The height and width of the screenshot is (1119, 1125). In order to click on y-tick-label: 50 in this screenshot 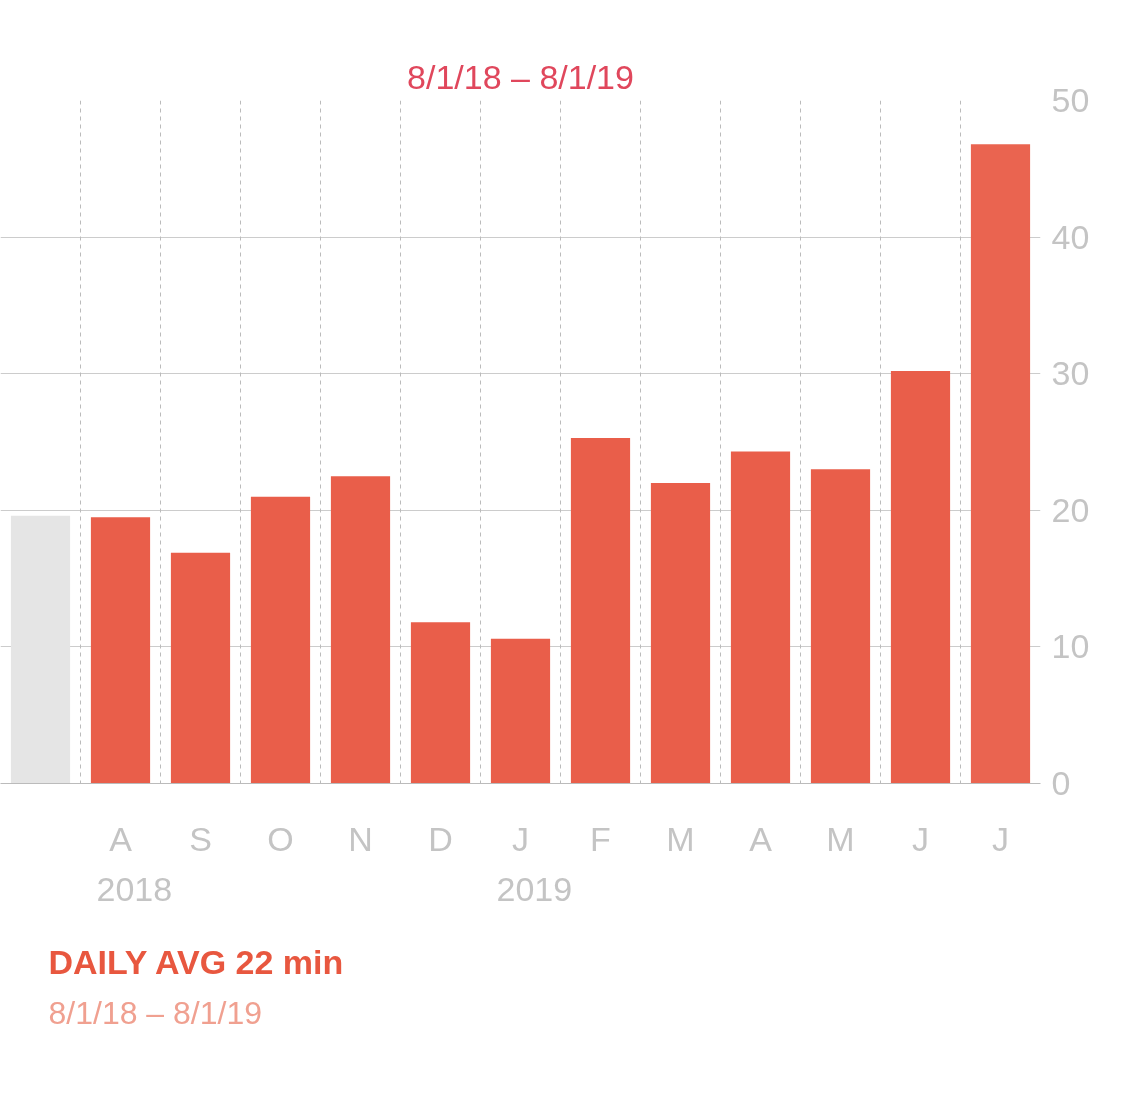, I will do `click(1070, 100)`.